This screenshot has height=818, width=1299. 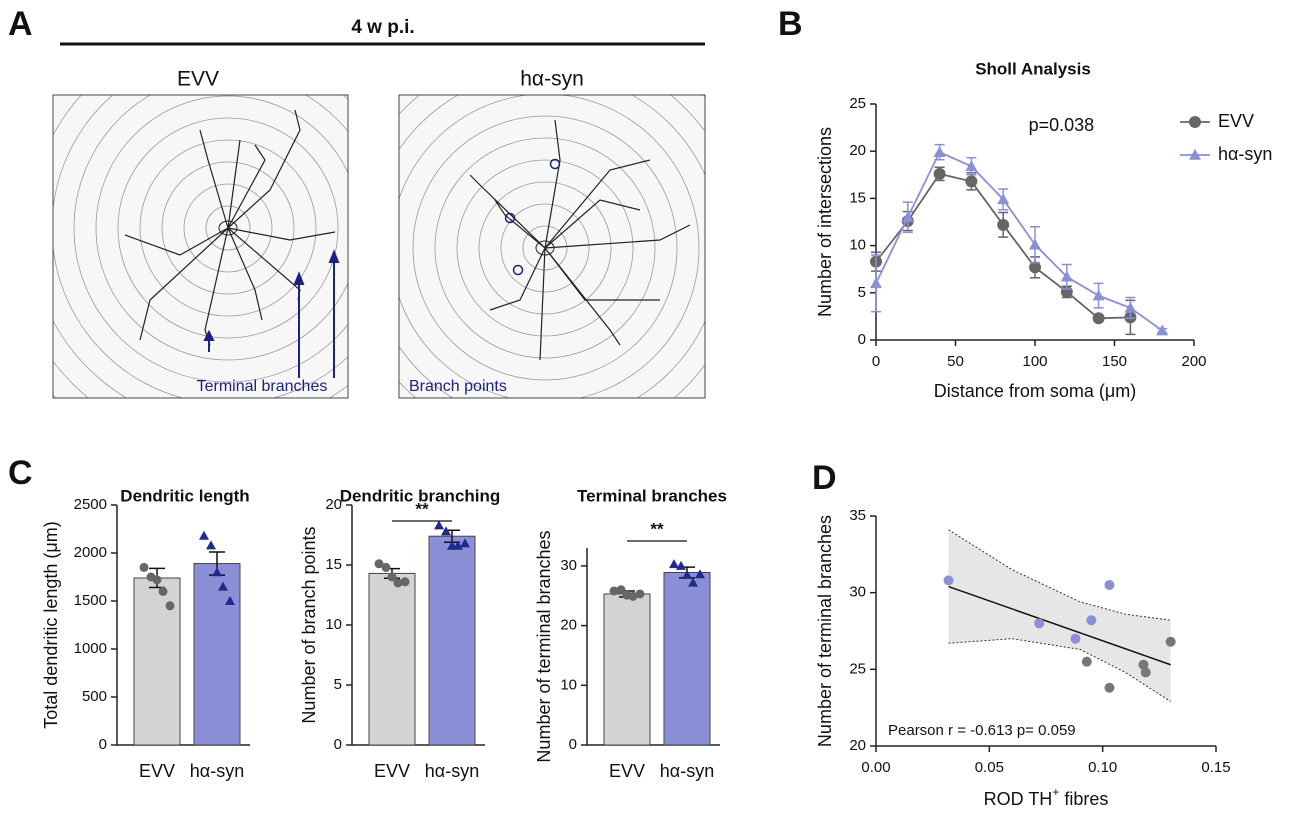 What do you see at coordinates (262, 386) in the screenshot?
I see `image-annotation: Terminal branches` at bounding box center [262, 386].